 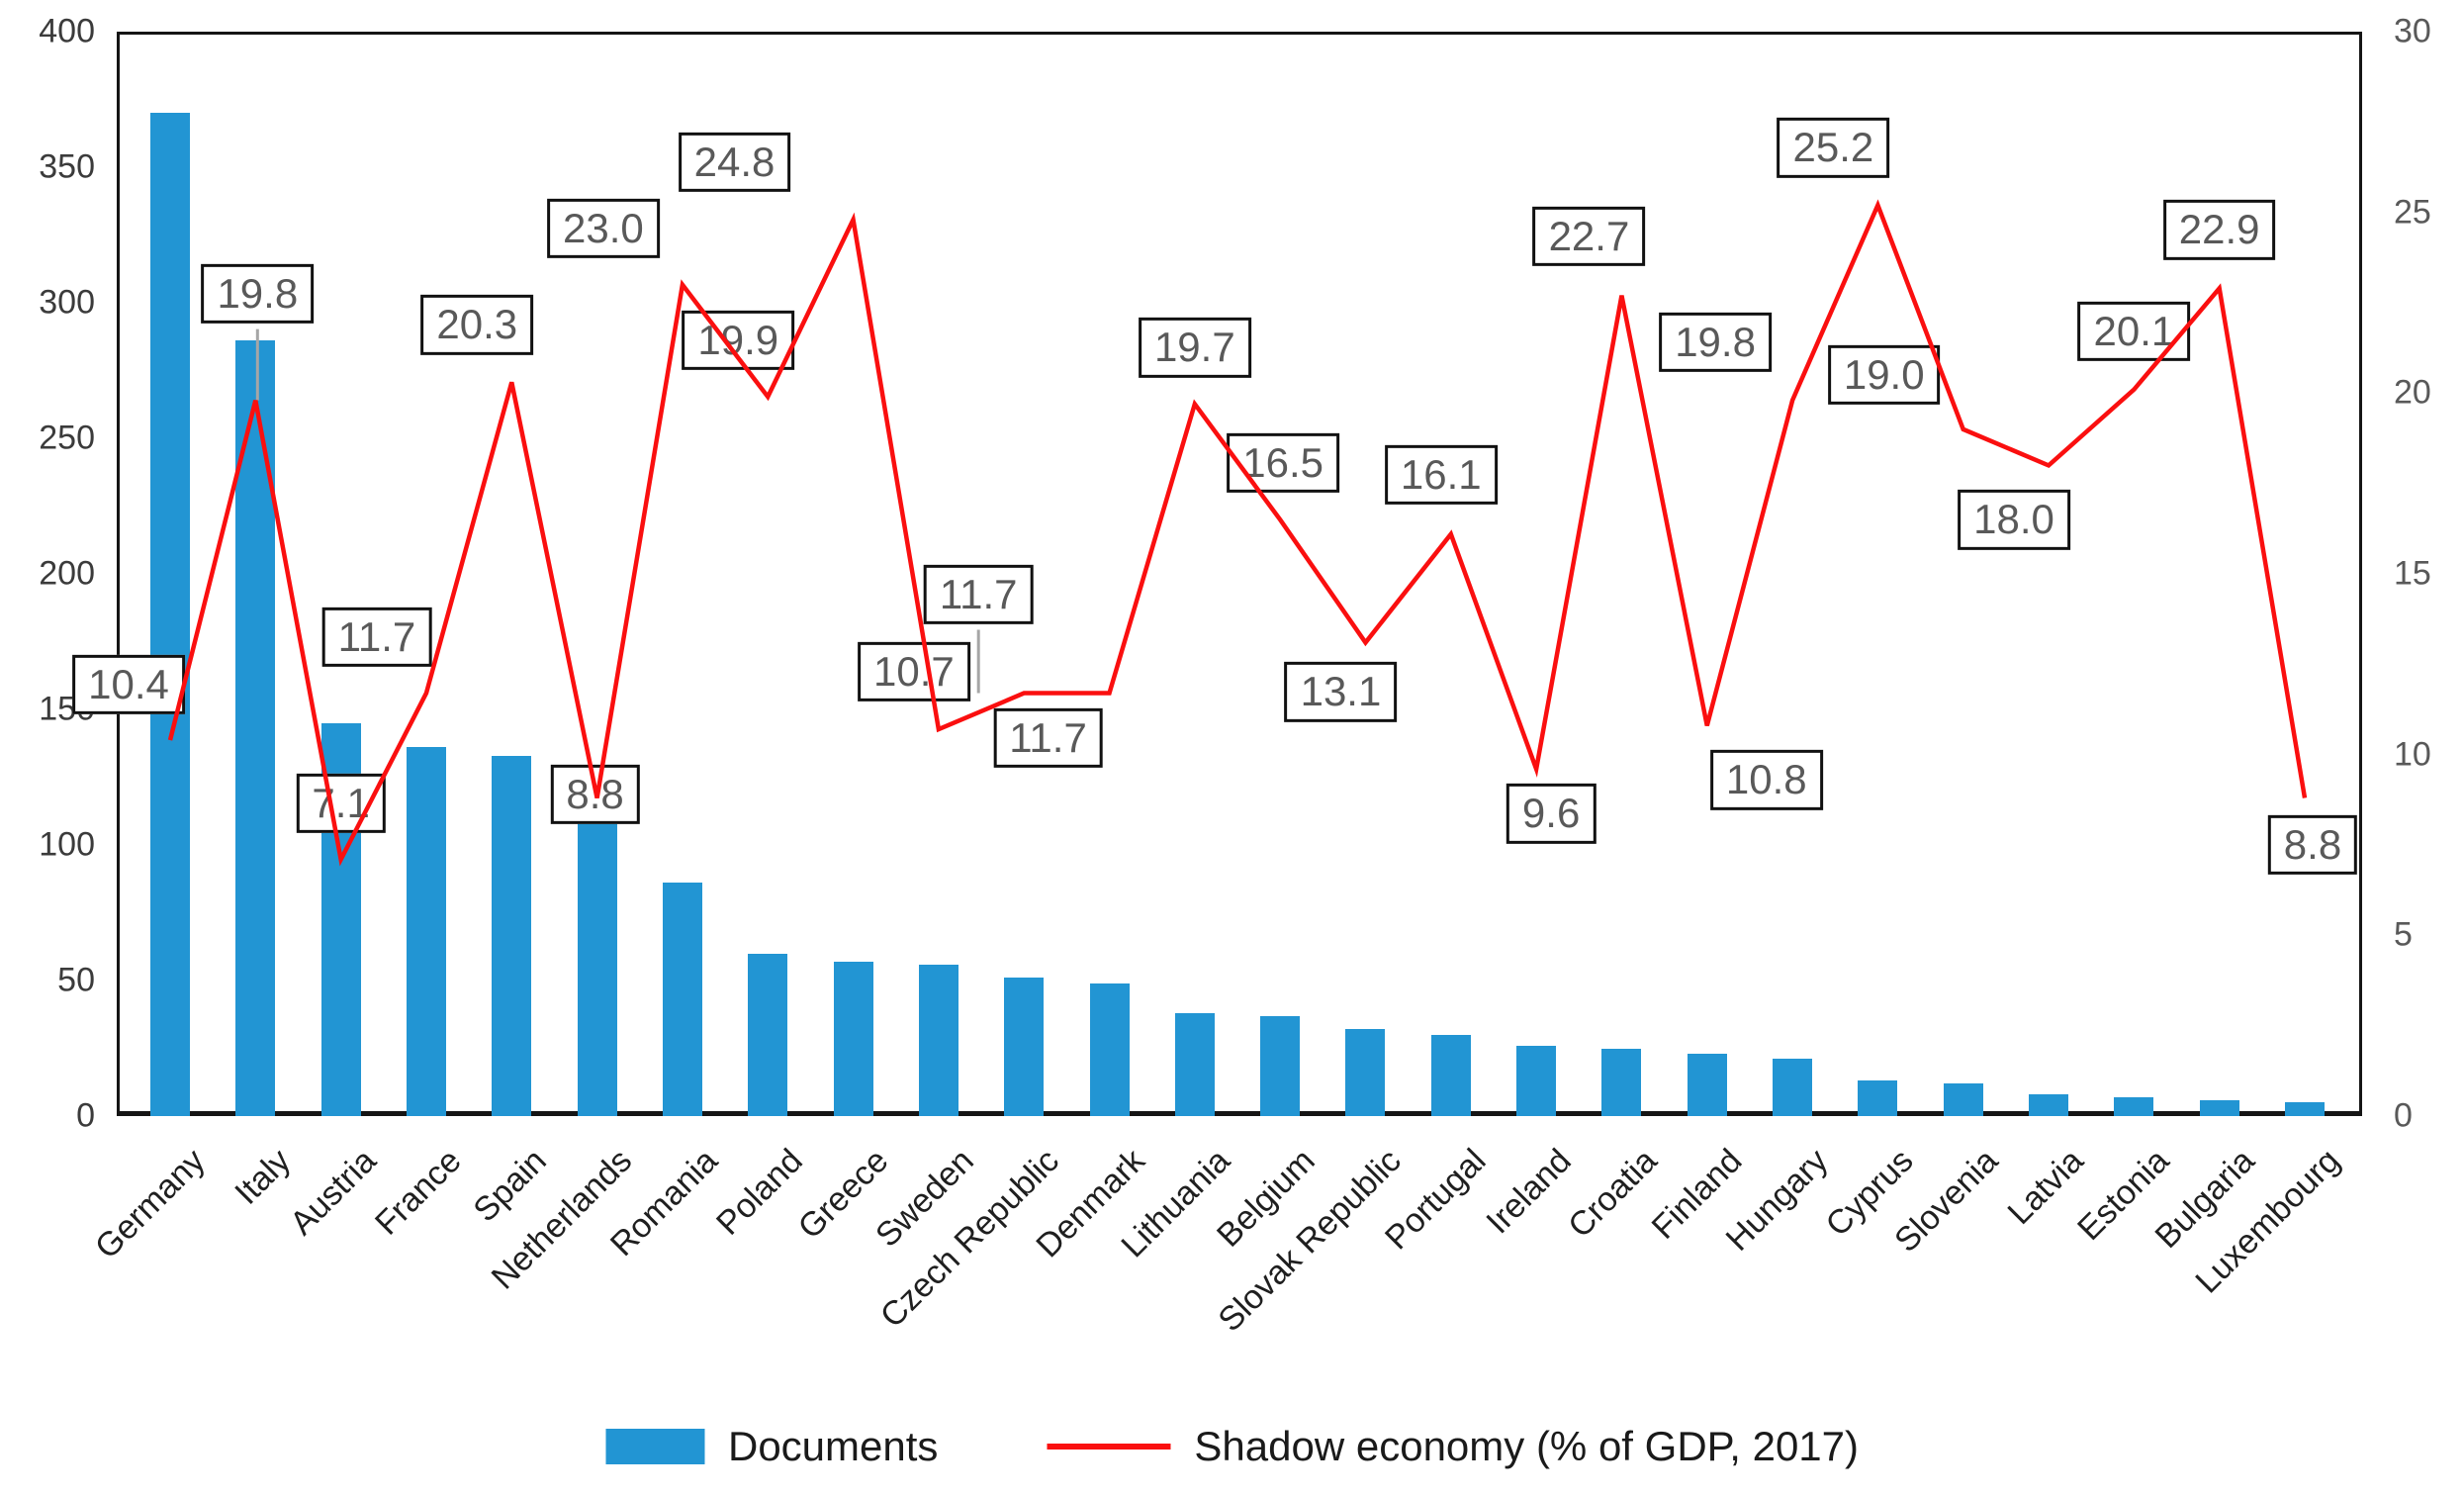 What do you see at coordinates (682, 999) in the screenshot?
I see `bar-romania` at bounding box center [682, 999].